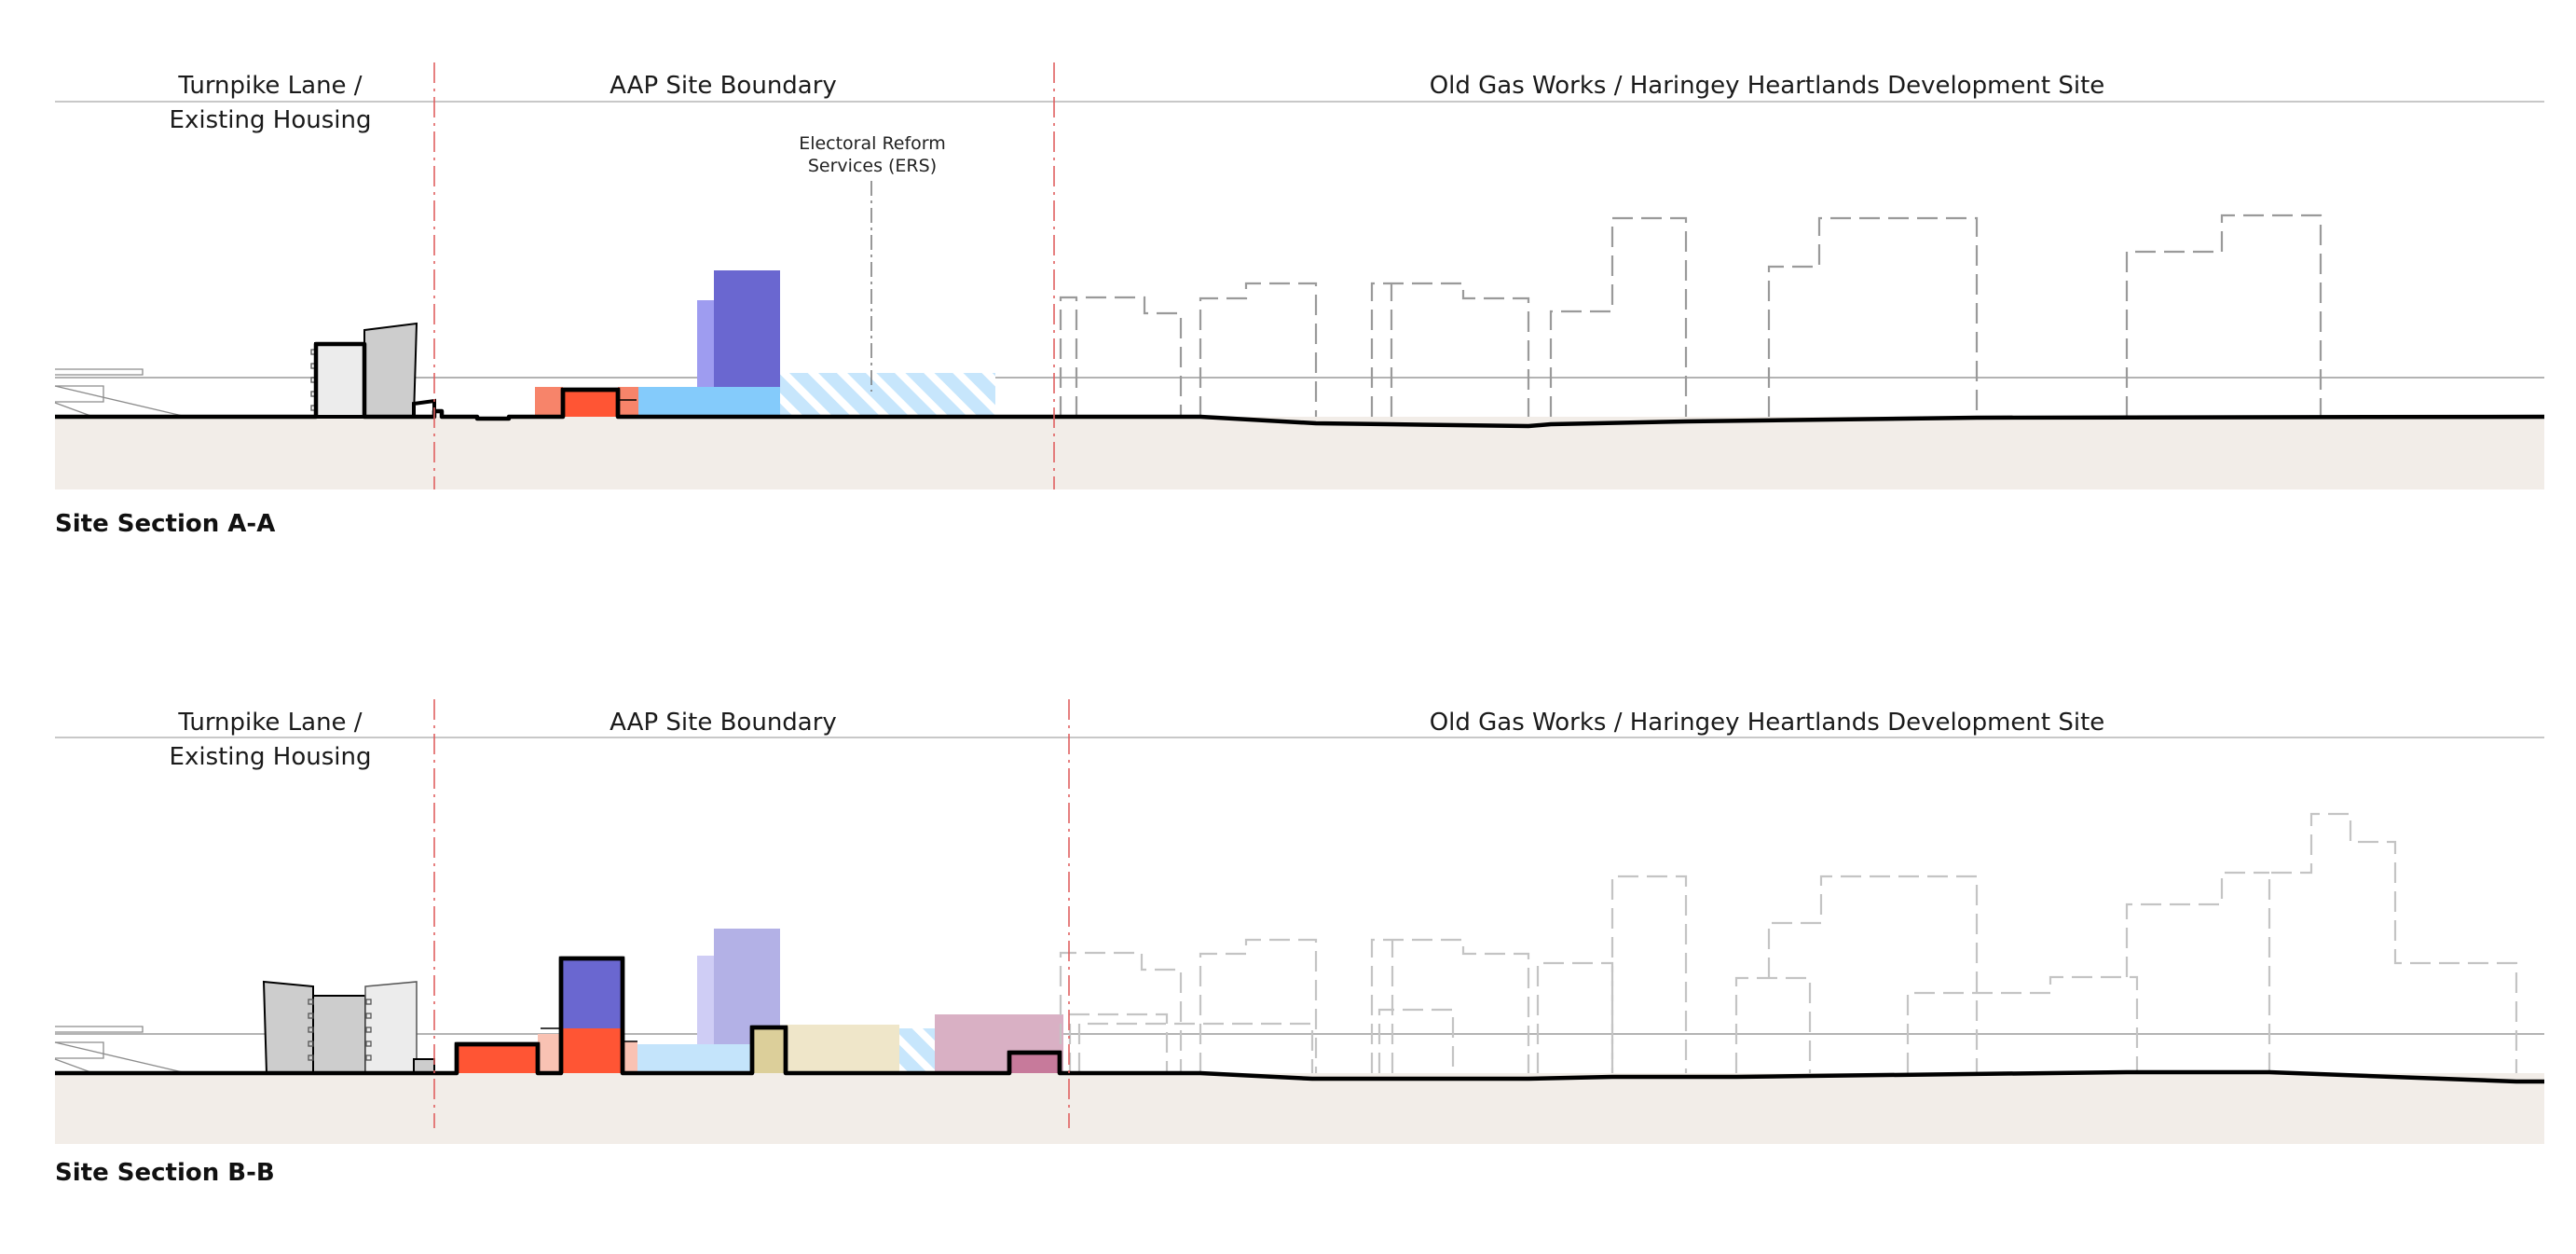 Image resolution: width=2576 pixels, height=1254 pixels. What do you see at coordinates (917, 1050) in the screenshot?
I see `hatched-block` at bounding box center [917, 1050].